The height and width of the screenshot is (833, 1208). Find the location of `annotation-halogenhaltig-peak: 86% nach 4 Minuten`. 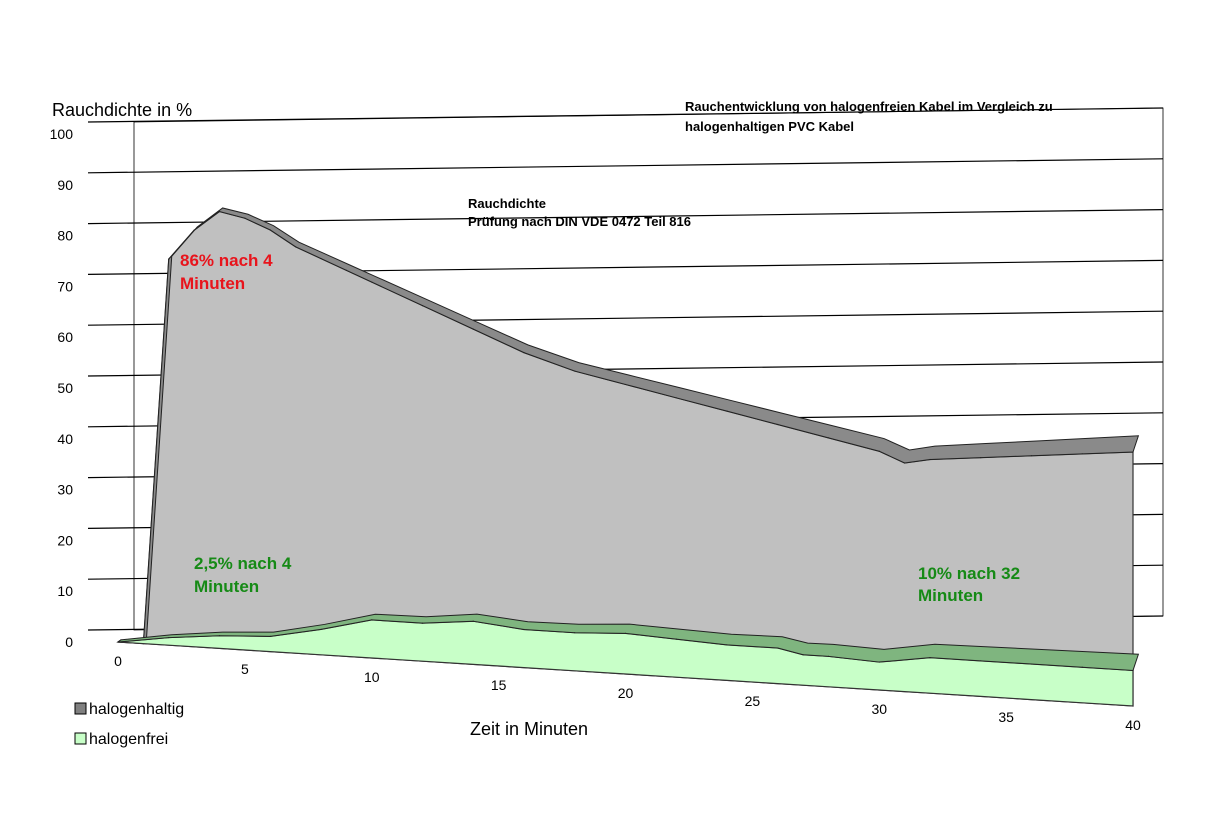

annotation-halogenhaltig-peak: 86% nach 4 Minuten is located at coordinates (226, 272).